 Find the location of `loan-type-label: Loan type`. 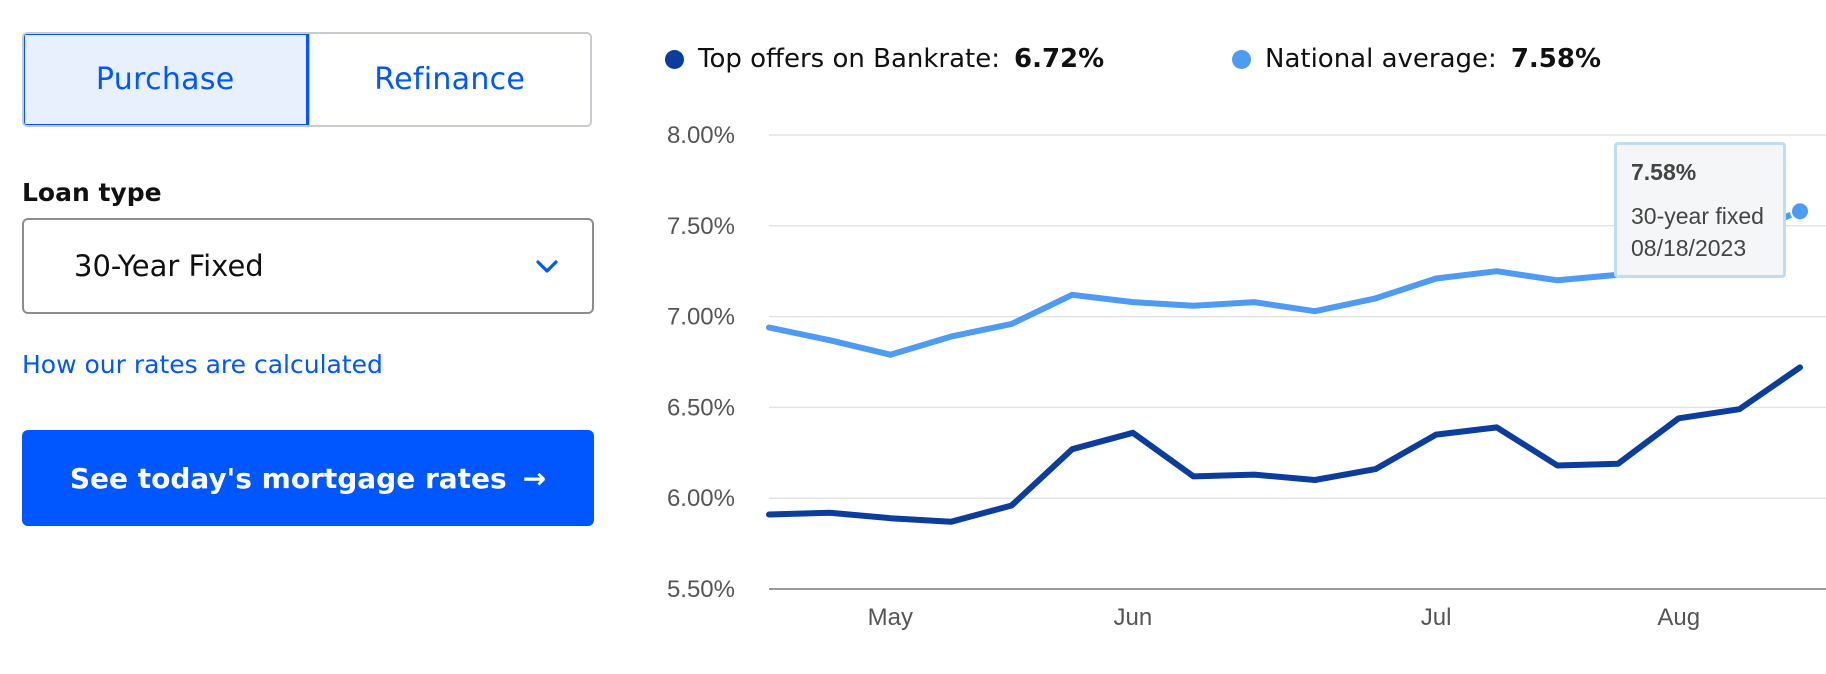

loan-type-label: Loan type is located at coordinates (92, 192).